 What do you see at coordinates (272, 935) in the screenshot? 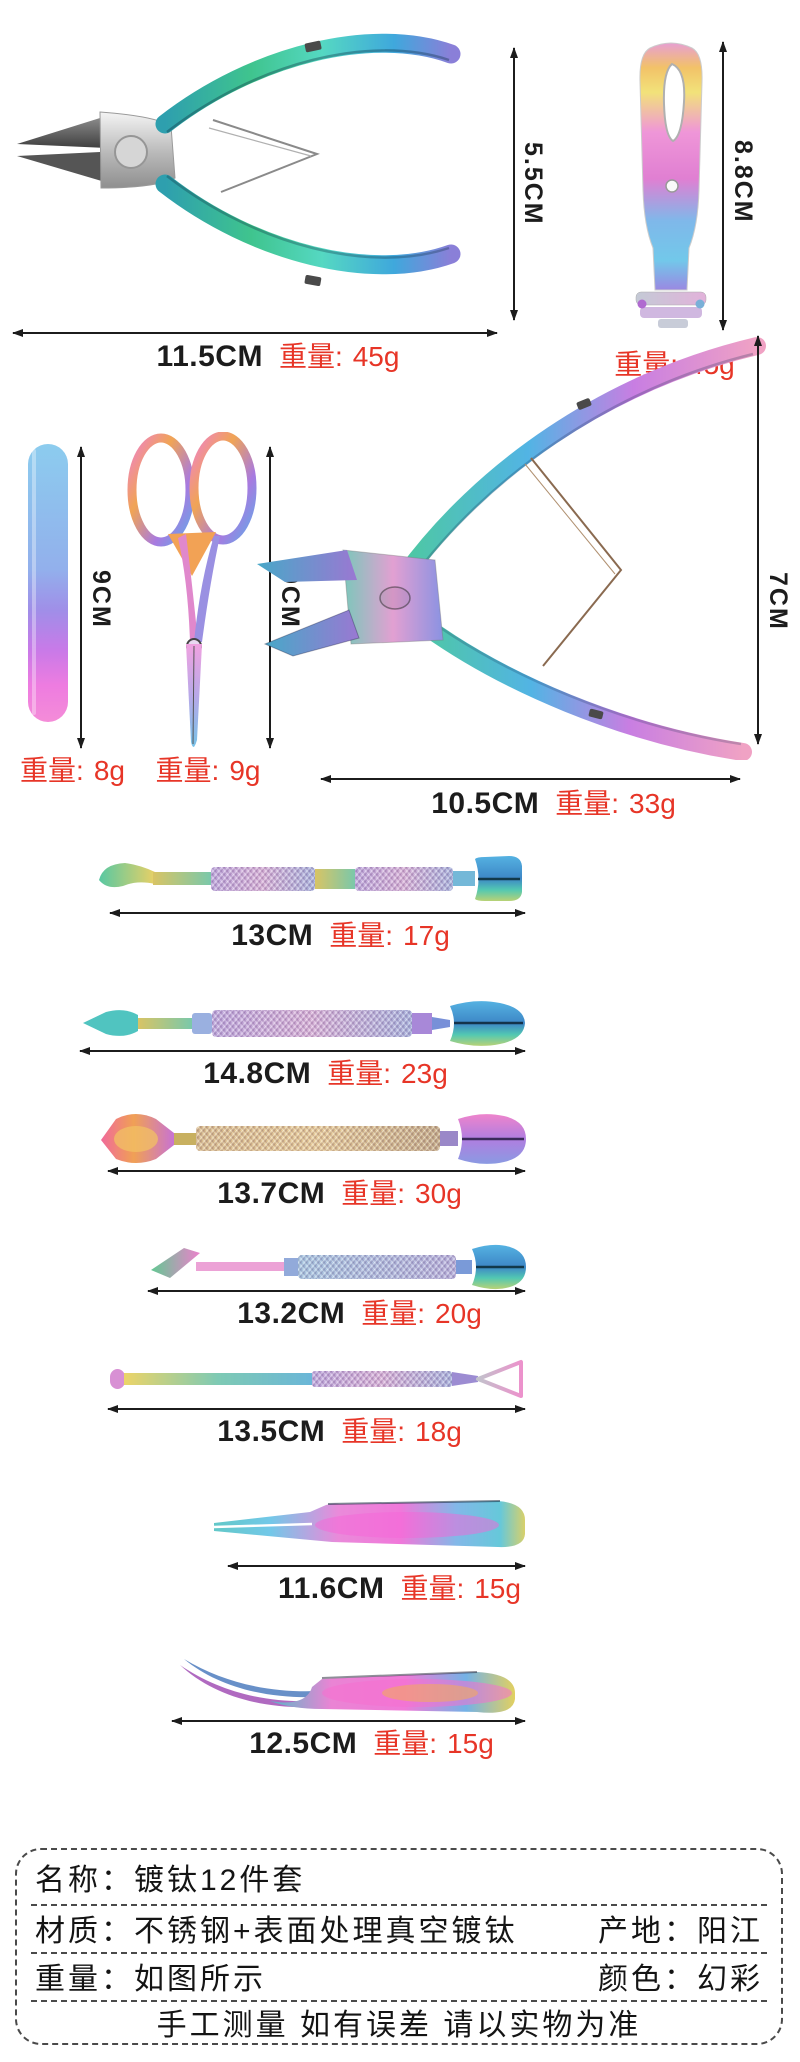
I see `length-text: 13CM` at bounding box center [272, 935].